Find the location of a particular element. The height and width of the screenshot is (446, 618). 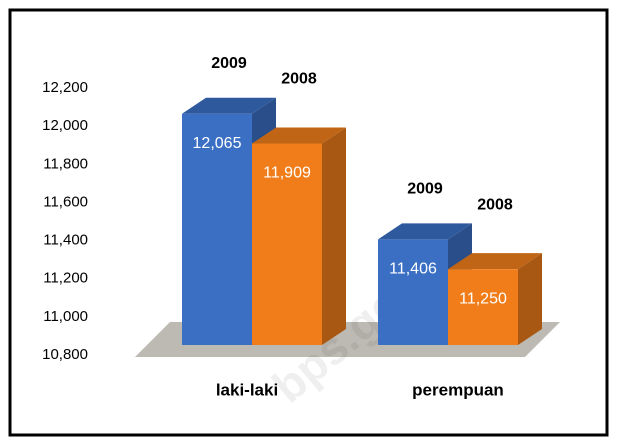

data-label: 11,406 is located at coordinates (413, 269).